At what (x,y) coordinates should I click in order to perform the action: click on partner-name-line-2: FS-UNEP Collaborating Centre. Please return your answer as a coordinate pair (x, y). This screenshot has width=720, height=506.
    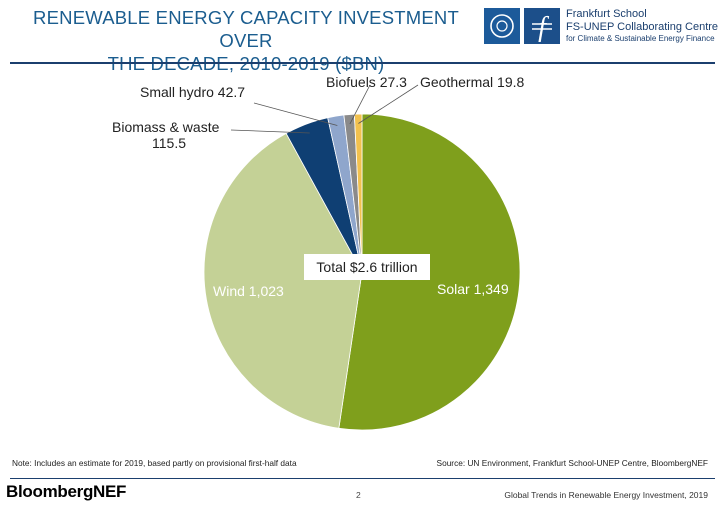
    Looking at the image, I should click on (642, 27).